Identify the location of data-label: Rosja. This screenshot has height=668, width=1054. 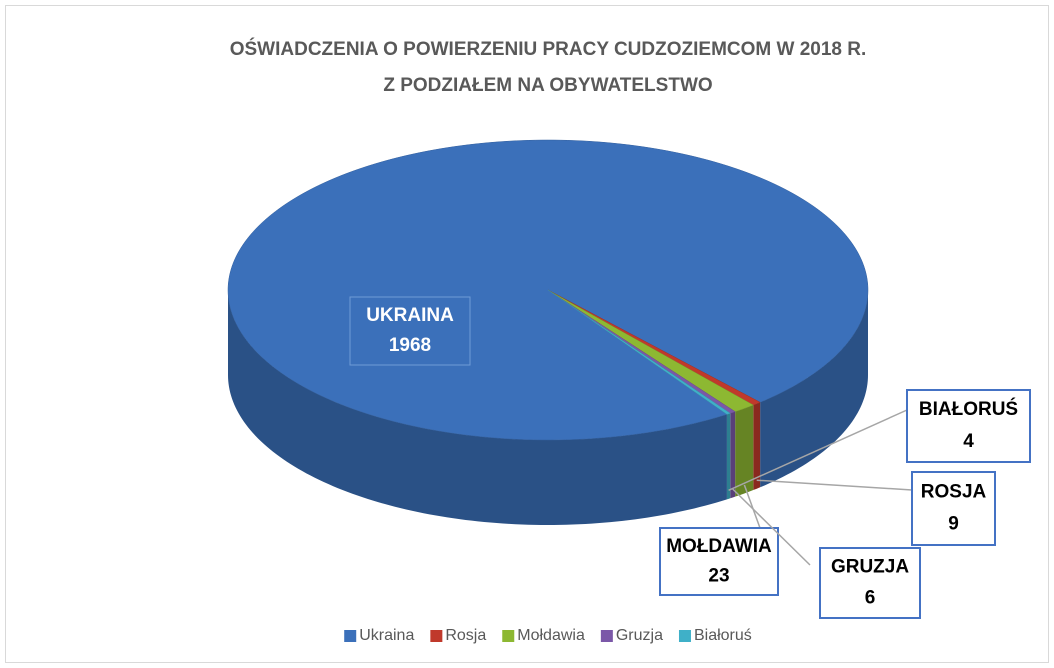
(954, 491).